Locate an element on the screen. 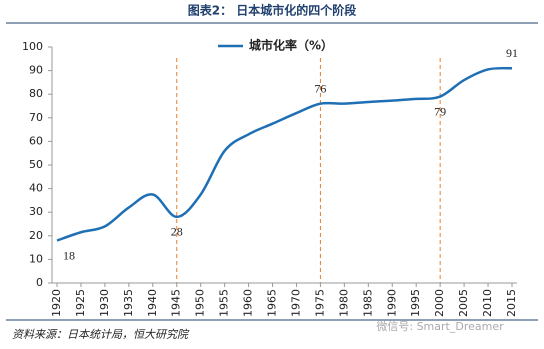 This screenshot has width=544, height=349. y-tick-label: 20 is located at coordinates (36, 235).